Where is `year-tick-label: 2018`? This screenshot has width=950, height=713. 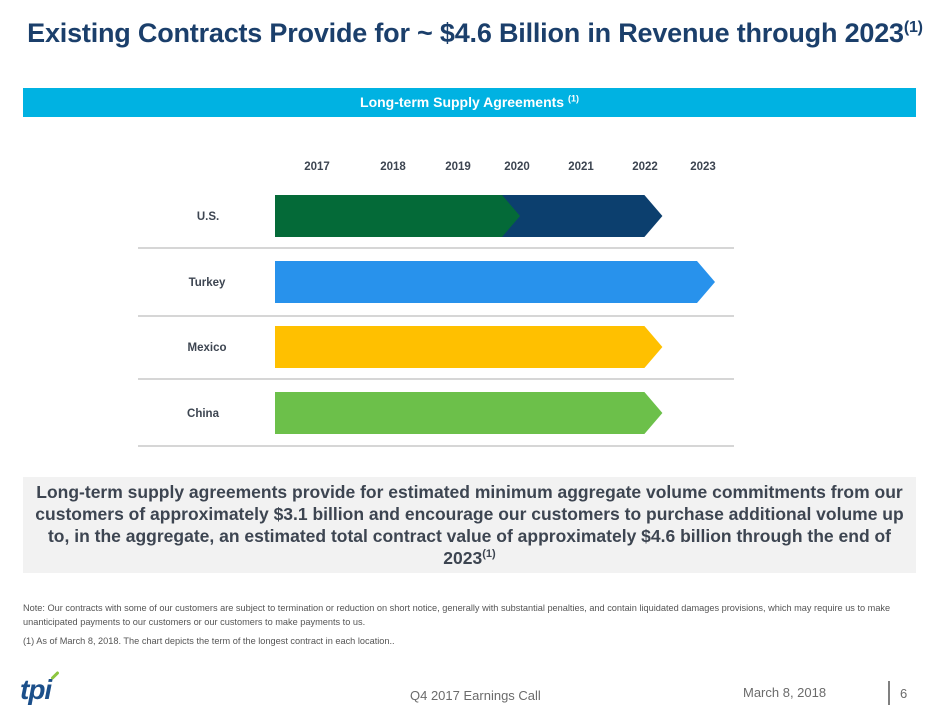 year-tick-label: 2018 is located at coordinates (393, 167).